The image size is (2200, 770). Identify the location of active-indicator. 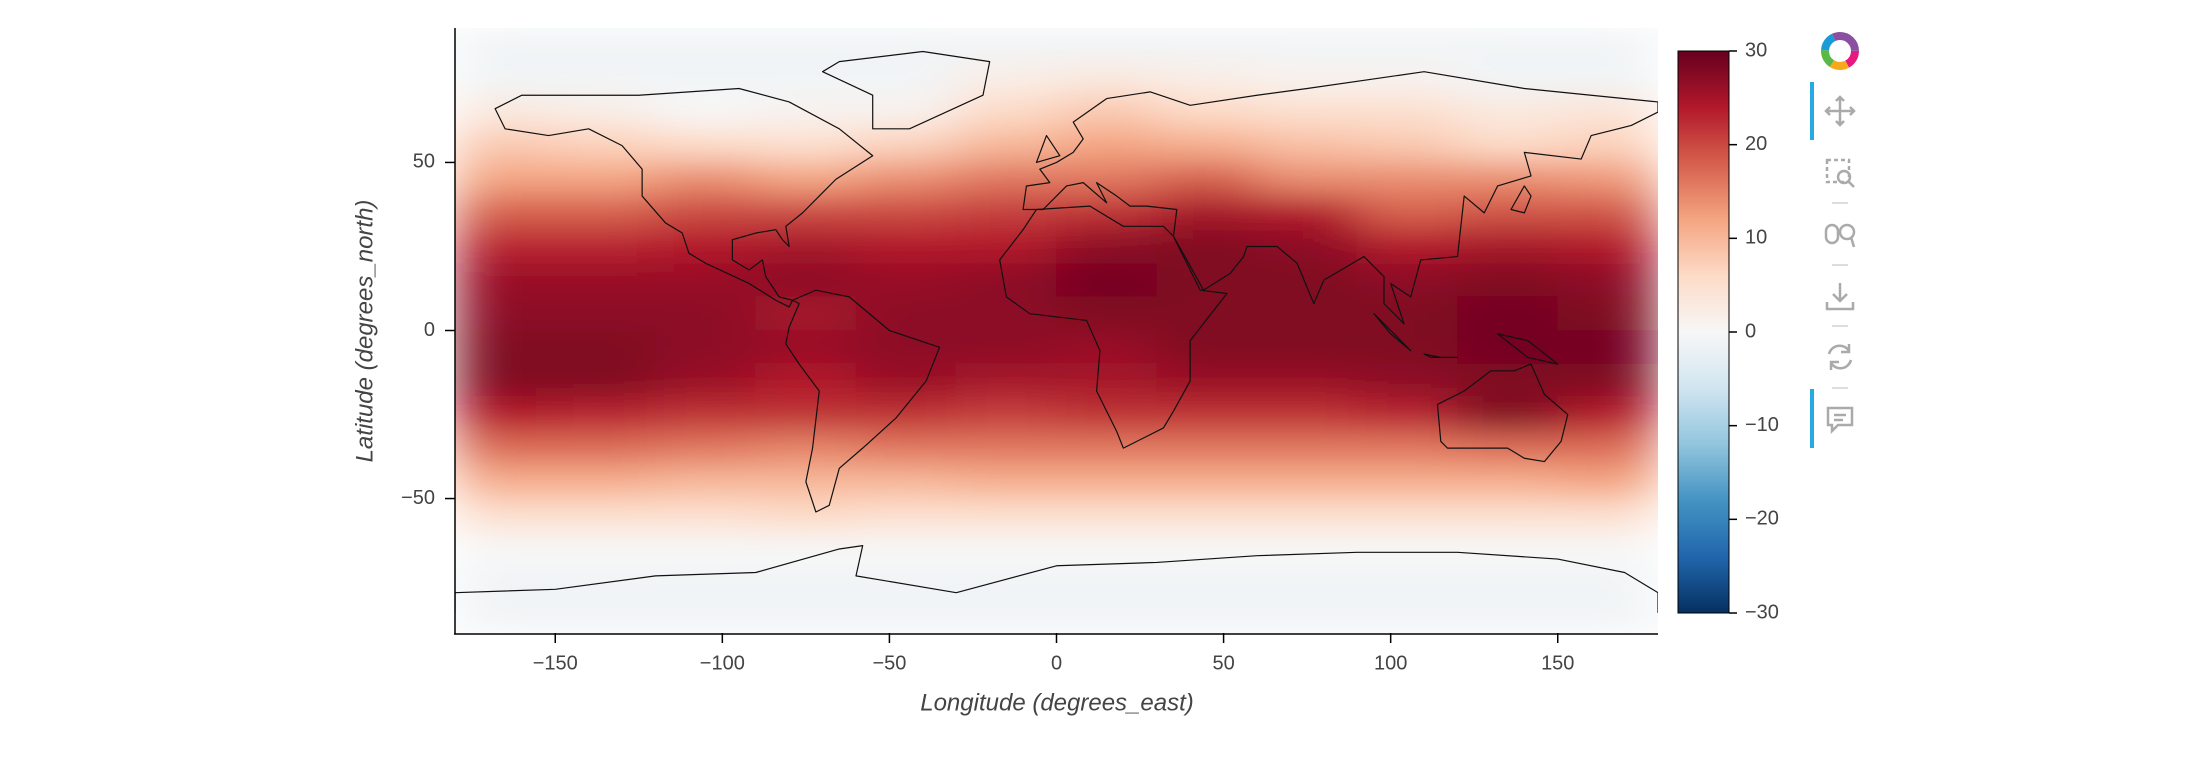
(1812, 418).